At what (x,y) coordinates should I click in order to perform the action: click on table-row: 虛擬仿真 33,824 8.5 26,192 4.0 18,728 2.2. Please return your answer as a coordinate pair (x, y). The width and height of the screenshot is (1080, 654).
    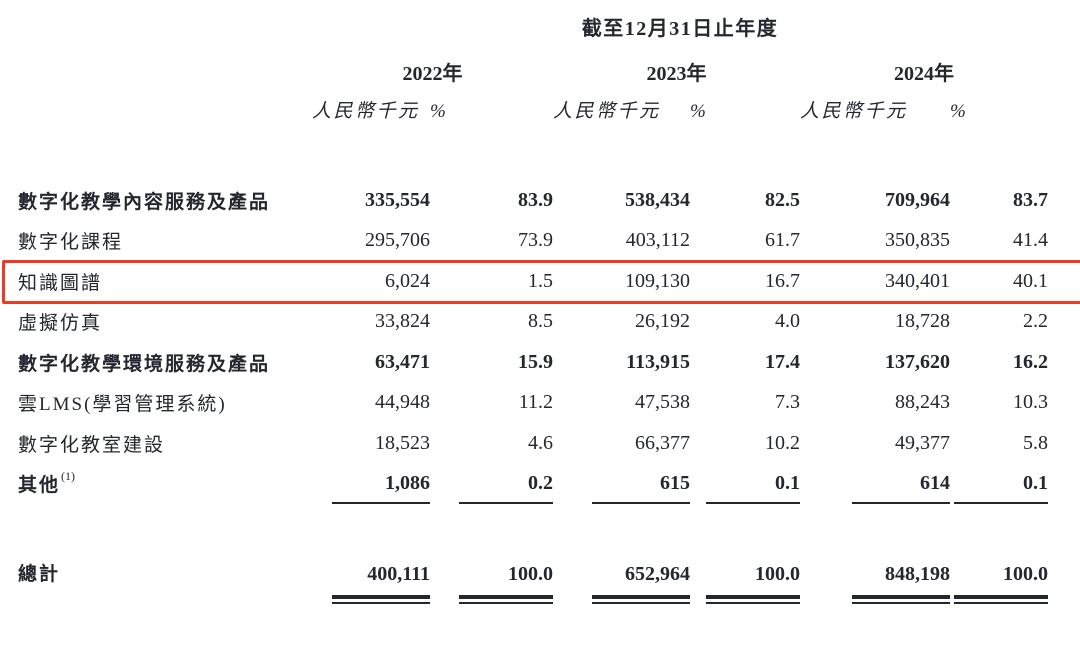
    Looking at the image, I should click on (540, 322).